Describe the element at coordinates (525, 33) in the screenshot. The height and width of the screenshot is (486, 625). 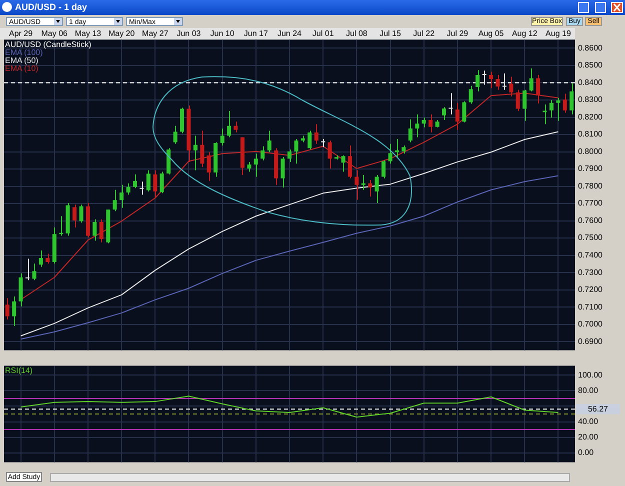
I see `x-tick-label: Aug 12` at that location.